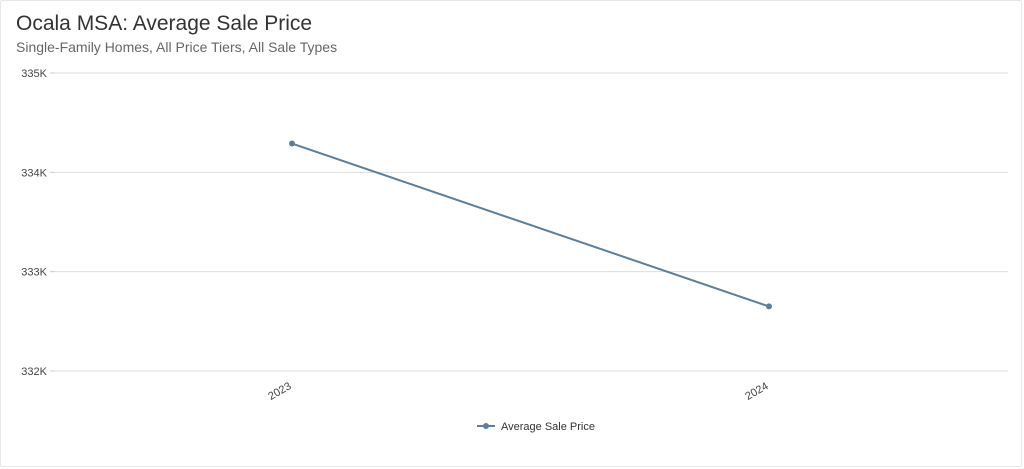 The height and width of the screenshot is (469, 1024). Describe the element at coordinates (34, 273) in the screenshot. I see `y-tick-label: 333K` at that location.